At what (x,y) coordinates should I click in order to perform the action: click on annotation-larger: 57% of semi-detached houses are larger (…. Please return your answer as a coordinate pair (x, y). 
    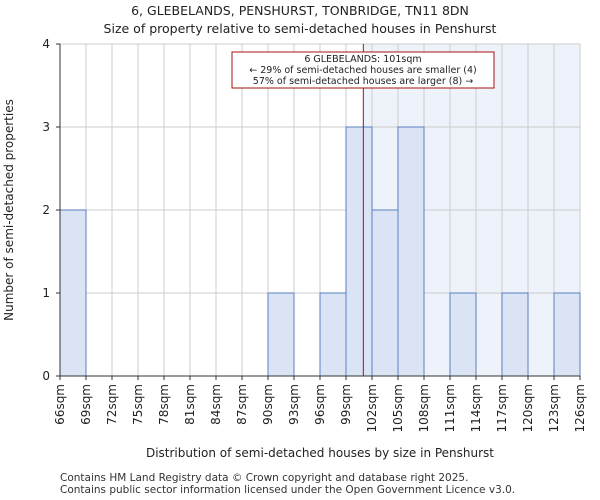
    Looking at the image, I should click on (363, 81).